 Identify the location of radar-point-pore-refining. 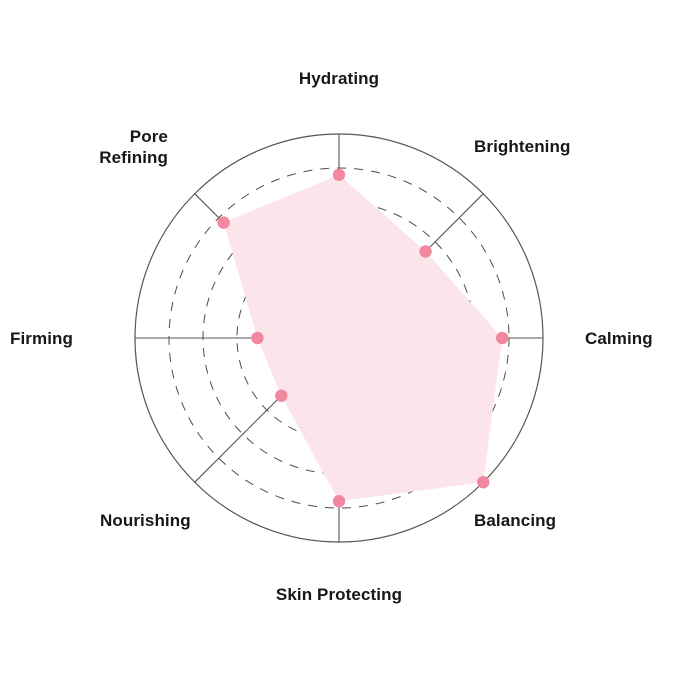
(223, 222).